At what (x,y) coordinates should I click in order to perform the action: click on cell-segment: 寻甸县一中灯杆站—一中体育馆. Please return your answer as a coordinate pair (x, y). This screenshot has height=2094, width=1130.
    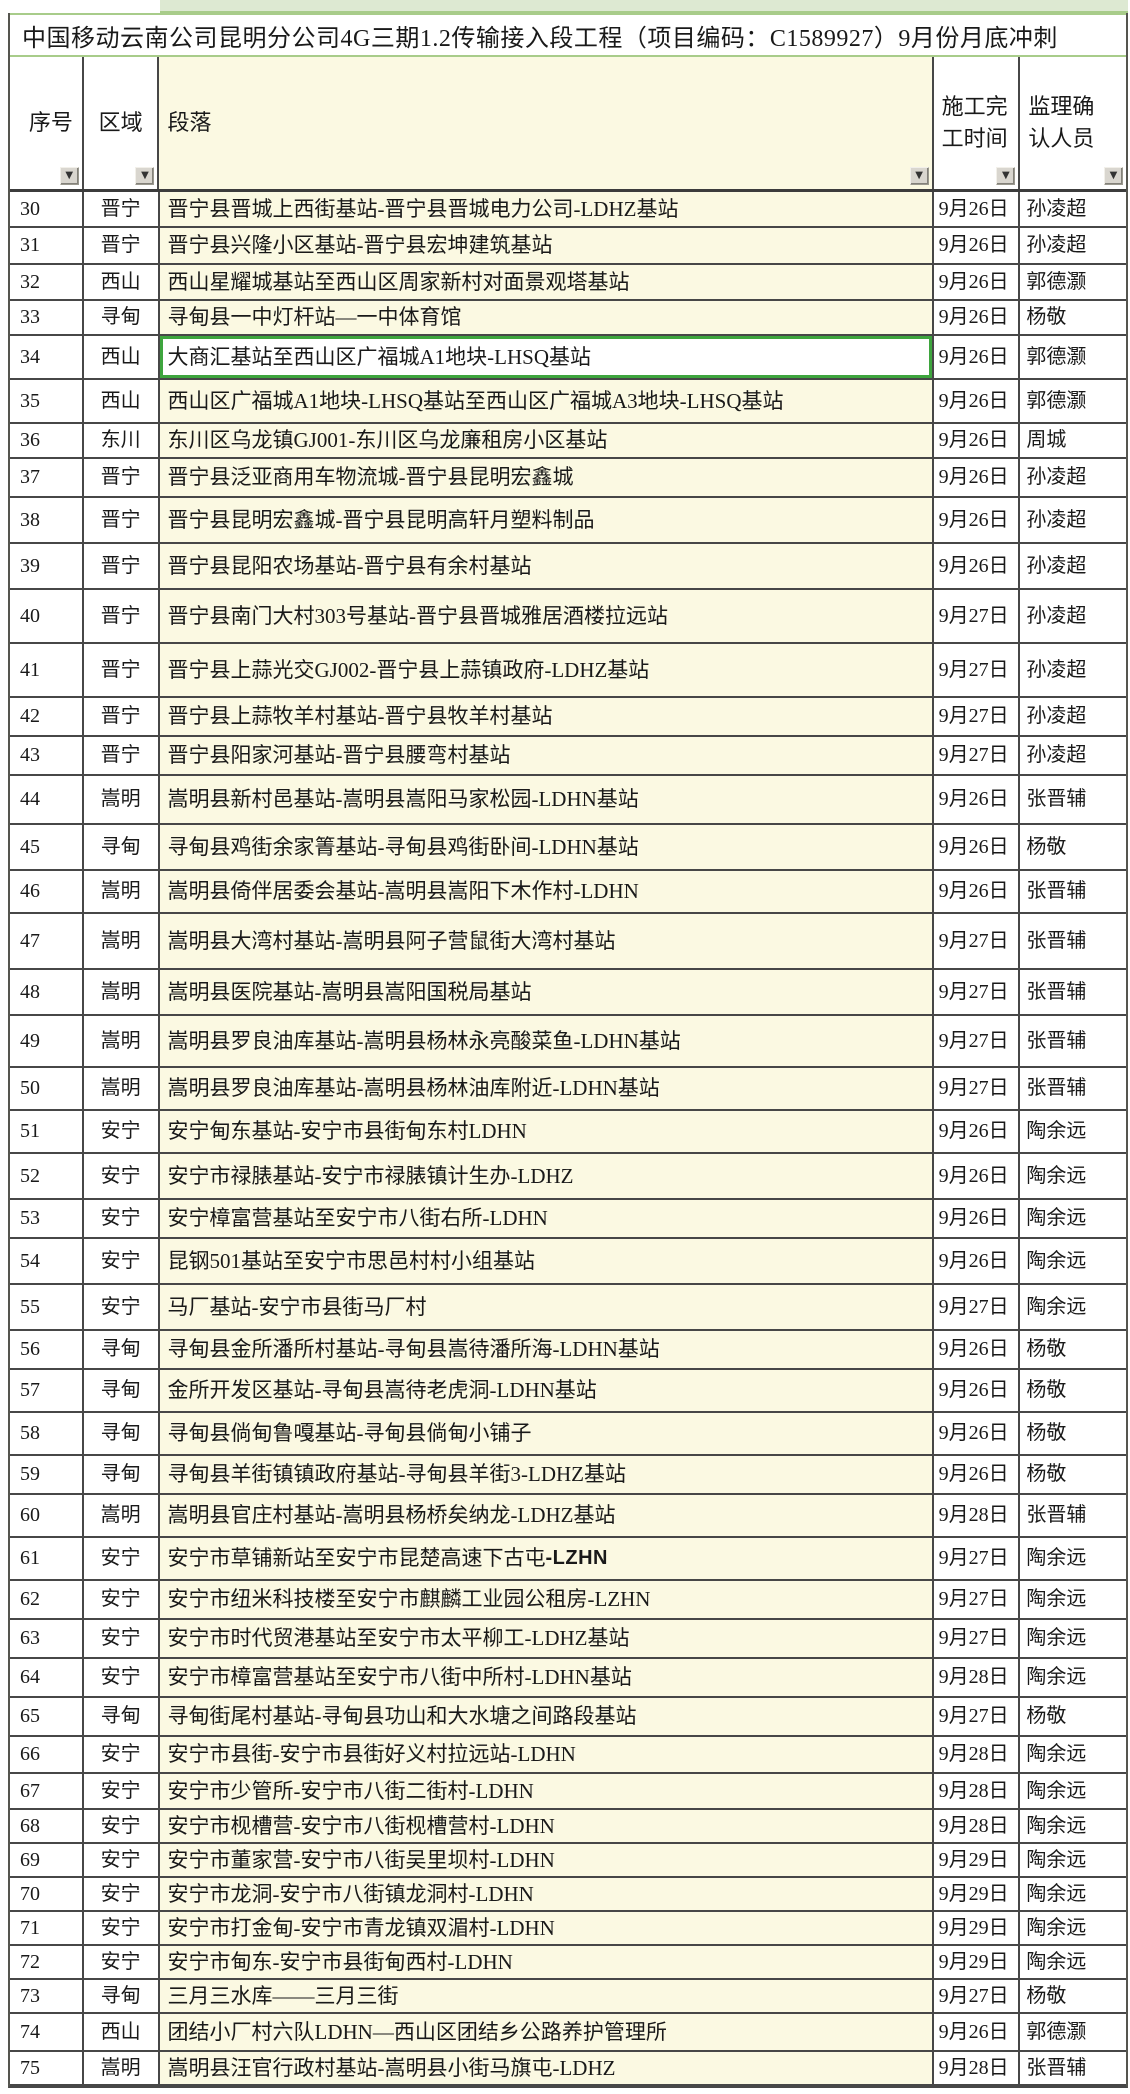
    Looking at the image, I should click on (546, 317).